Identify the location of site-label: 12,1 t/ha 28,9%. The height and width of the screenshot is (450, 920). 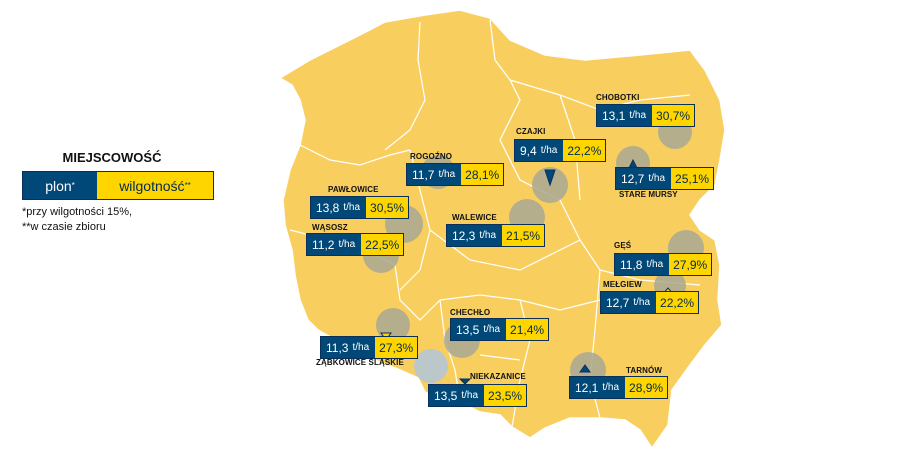
(619, 387).